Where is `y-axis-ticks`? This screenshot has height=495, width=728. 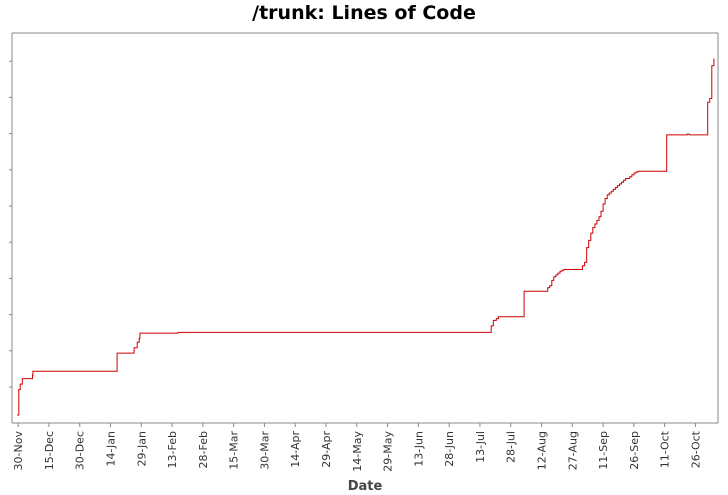 y-axis-ticks is located at coordinates (10, 224).